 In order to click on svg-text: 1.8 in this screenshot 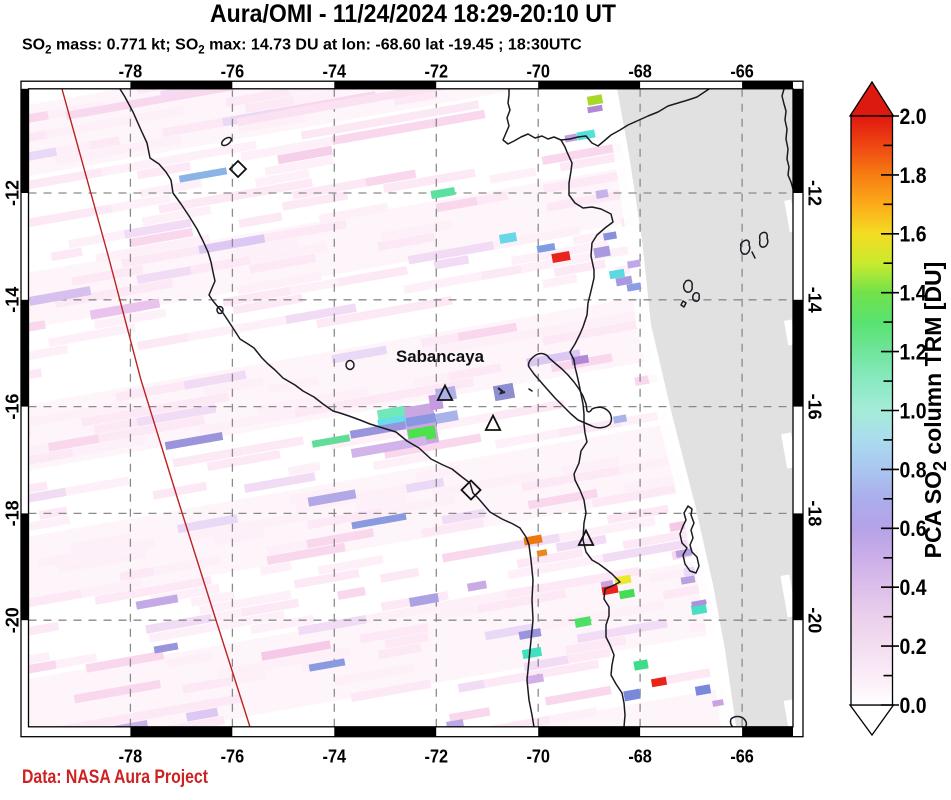, I will do `click(913, 175)`.